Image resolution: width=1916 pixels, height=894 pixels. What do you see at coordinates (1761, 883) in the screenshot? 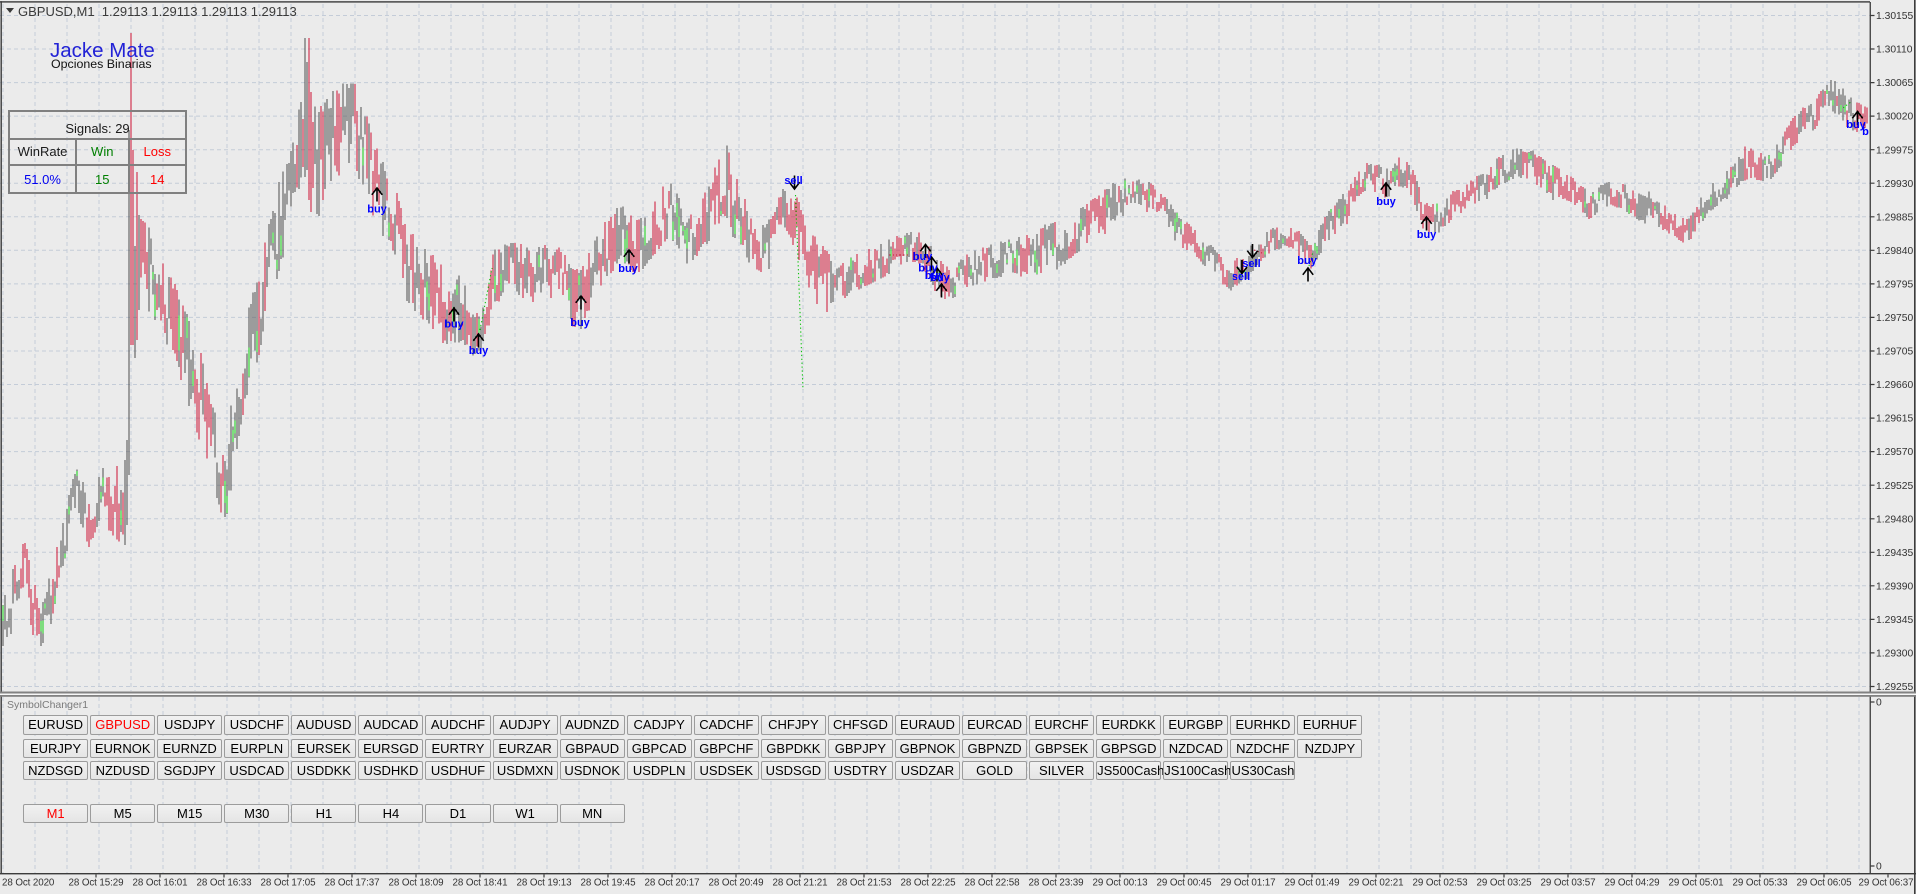
I see `svg-text: 29 Oct 05:33` at bounding box center [1761, 883].